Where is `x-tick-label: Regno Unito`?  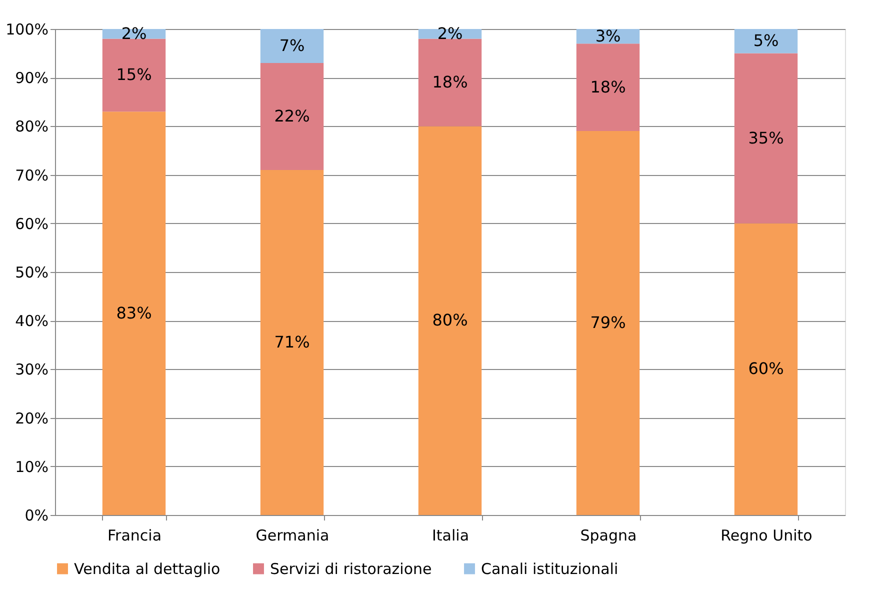 x-tick-label: Regno Unito is located at coordinates (766, 535).